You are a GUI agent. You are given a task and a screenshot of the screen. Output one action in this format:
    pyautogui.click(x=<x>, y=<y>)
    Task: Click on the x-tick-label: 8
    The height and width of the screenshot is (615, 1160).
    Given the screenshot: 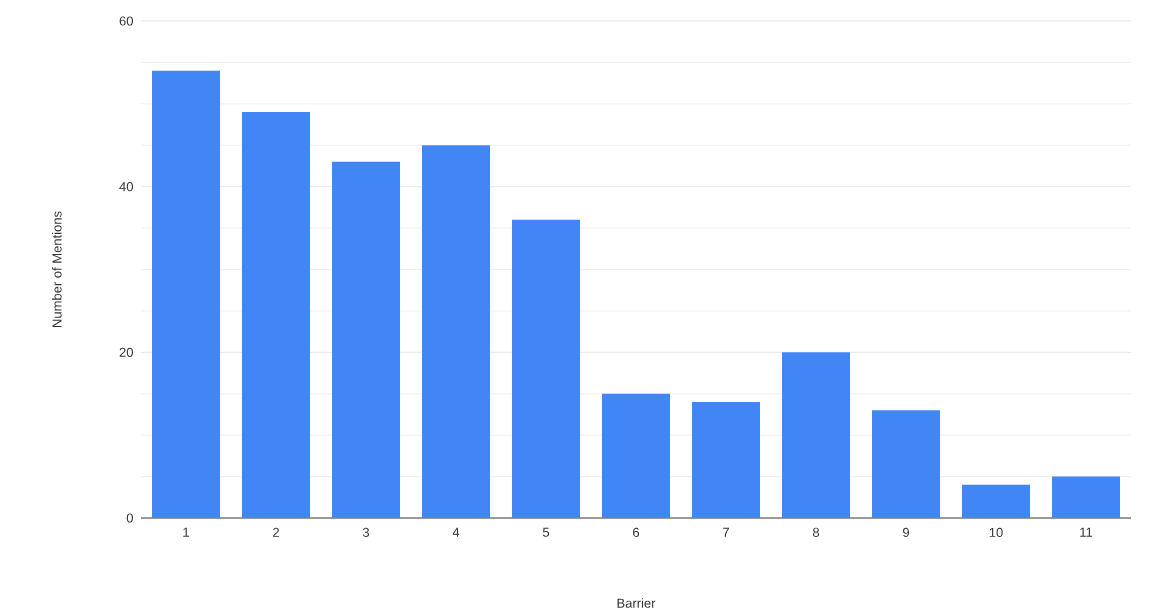 What is the action you would take?
    pyautogui.click(x=816, y=532)
    